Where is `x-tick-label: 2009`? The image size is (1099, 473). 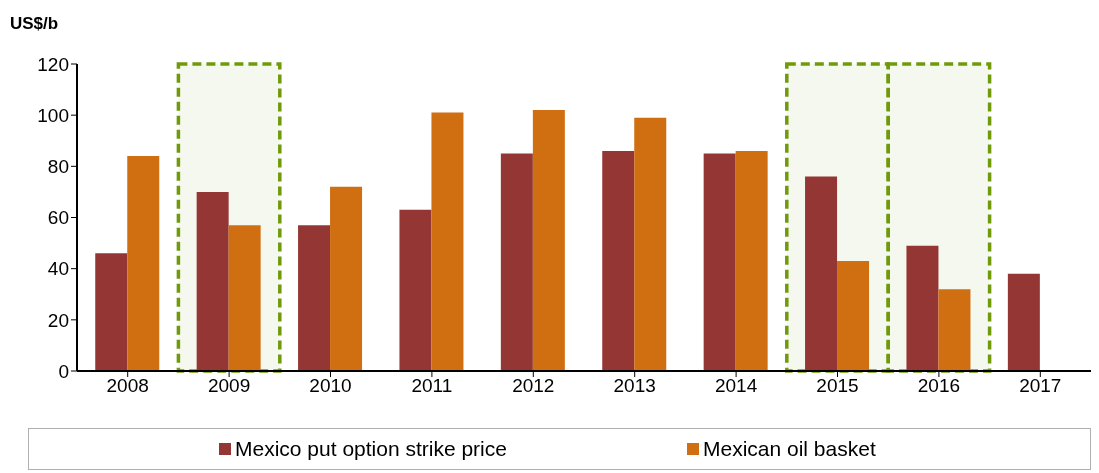
x-tick-label: 2009 is located at coordinates (229, 386).